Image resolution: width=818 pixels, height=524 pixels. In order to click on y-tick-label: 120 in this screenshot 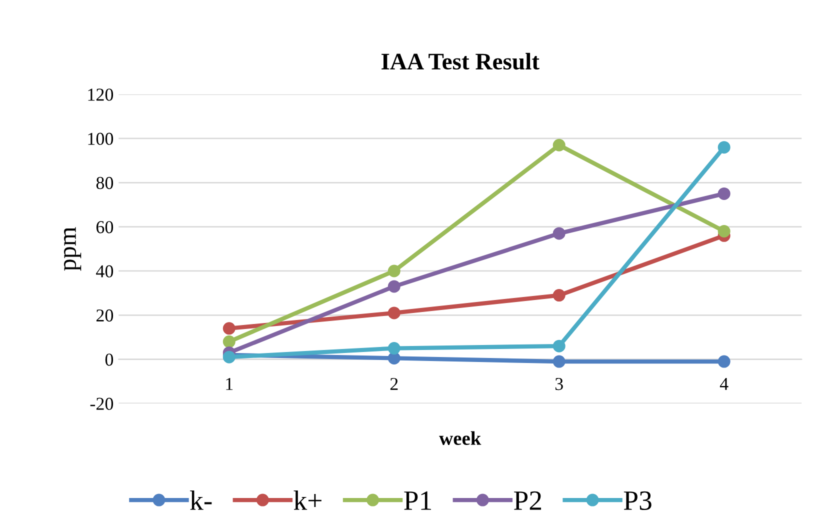, I will do `click(101, 94)`.